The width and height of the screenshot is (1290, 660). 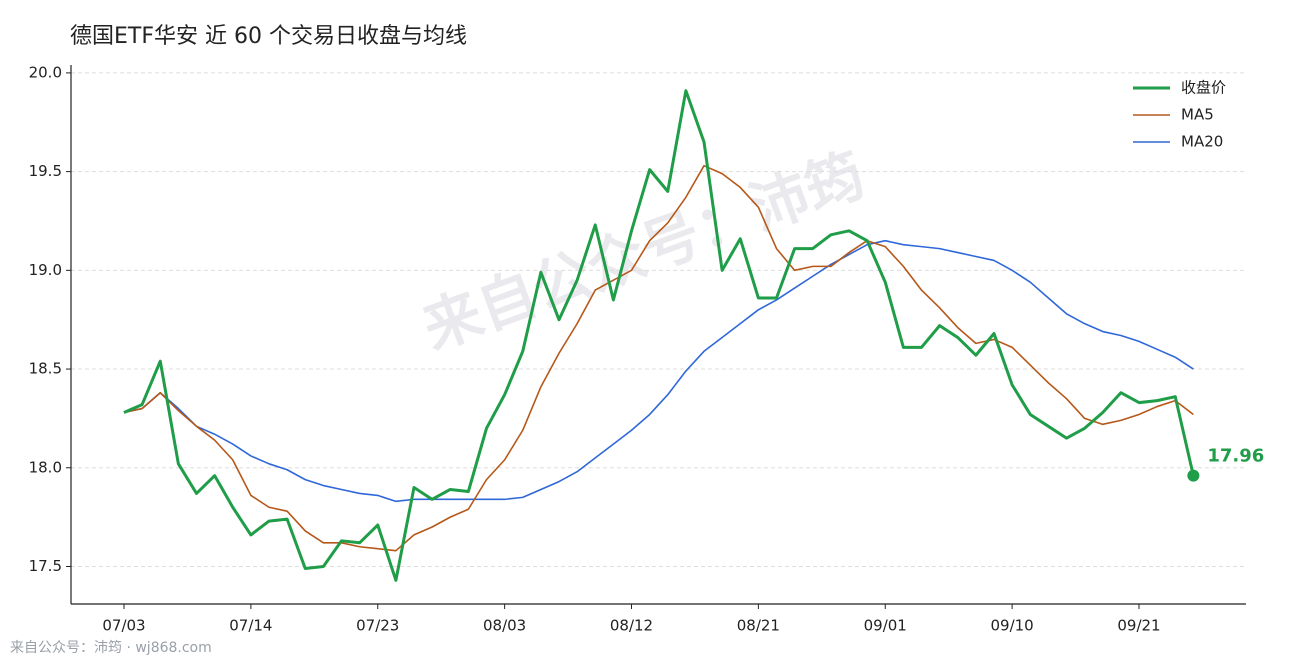 I want to click on y-tick-label: 17.5, so click(x=45, y=566).